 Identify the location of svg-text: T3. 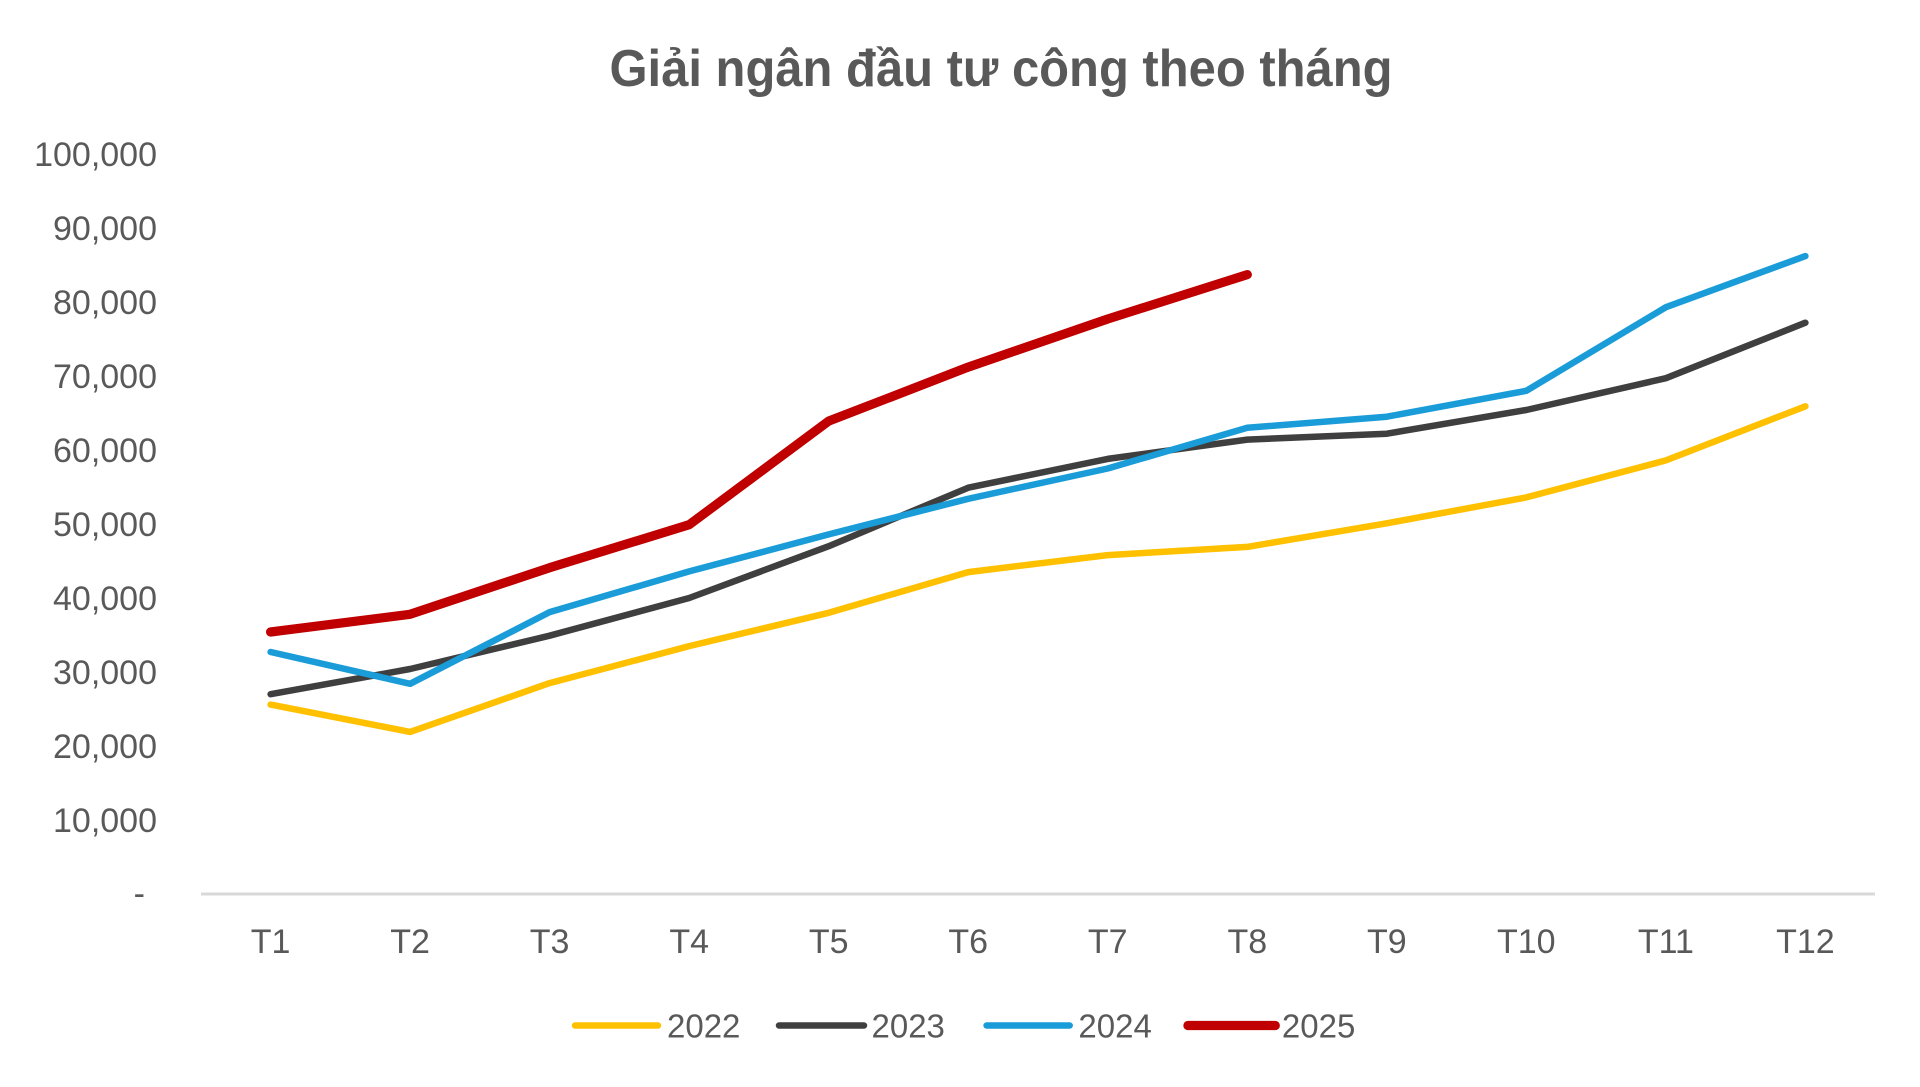
(550, 942).